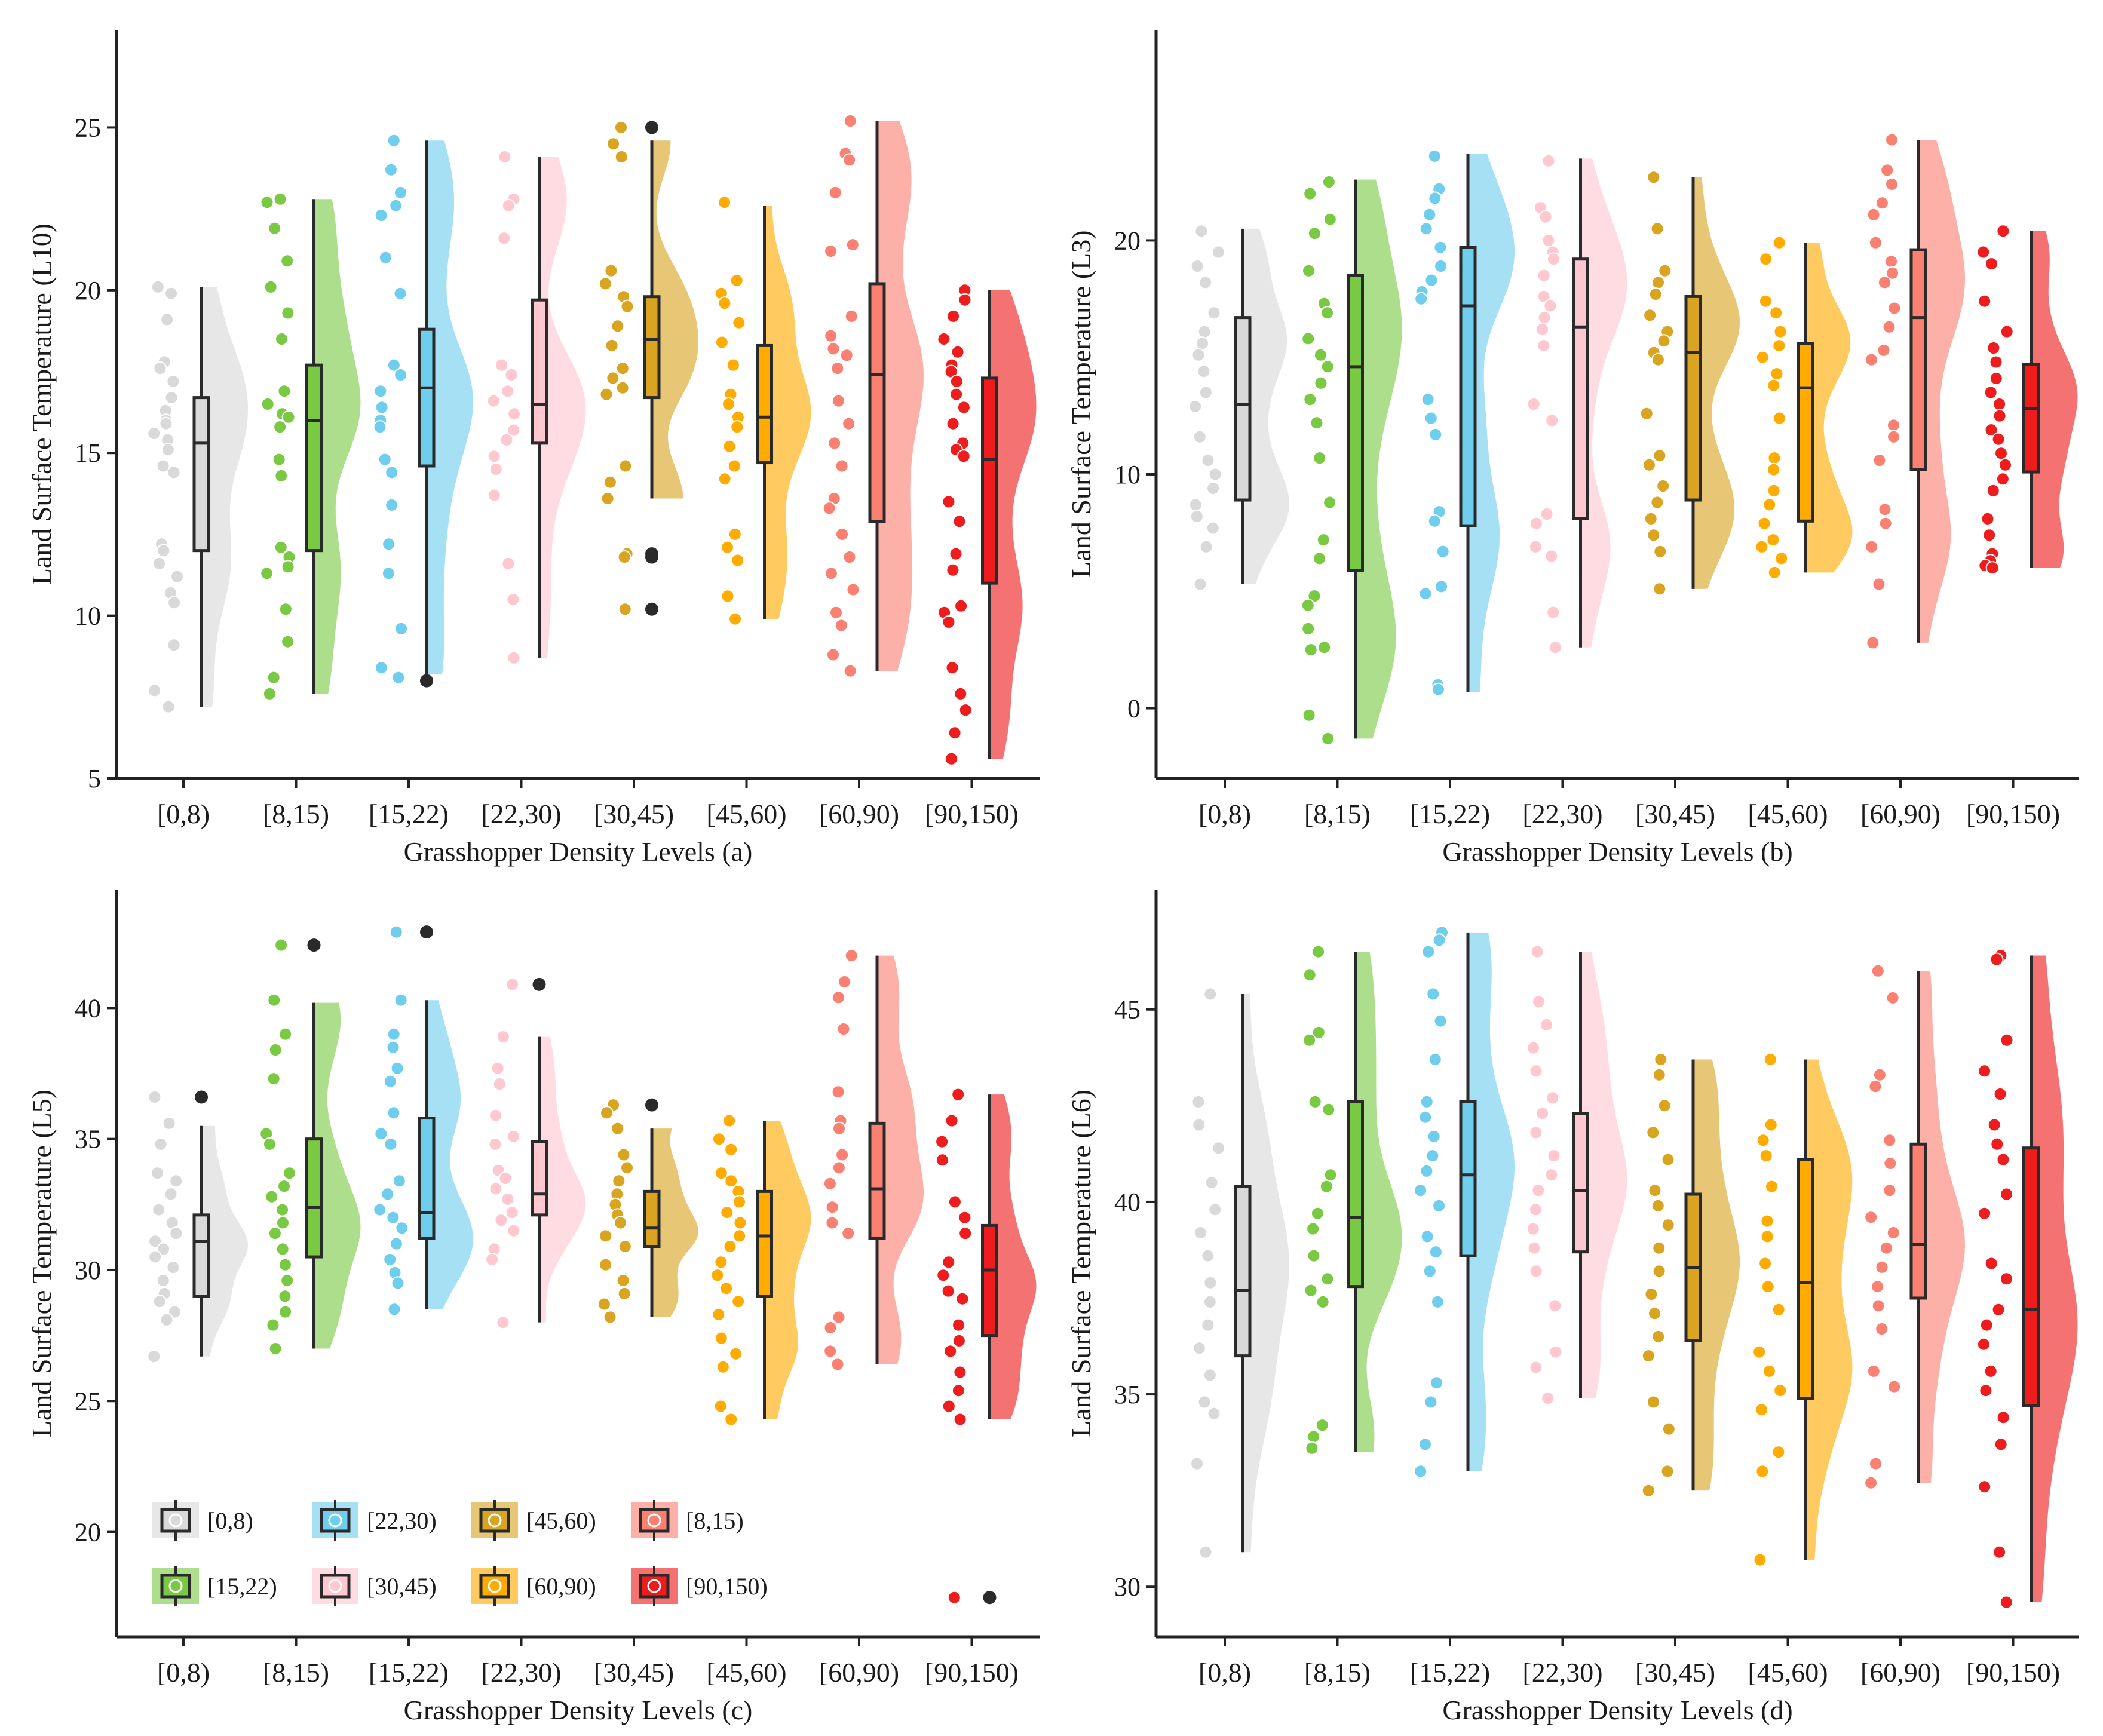 This screenshot has width=2103, height=1736. Describe the element at coordinates (197, 1389) in the screenshot. I see `group-[0,8): [0,8)` at that location.